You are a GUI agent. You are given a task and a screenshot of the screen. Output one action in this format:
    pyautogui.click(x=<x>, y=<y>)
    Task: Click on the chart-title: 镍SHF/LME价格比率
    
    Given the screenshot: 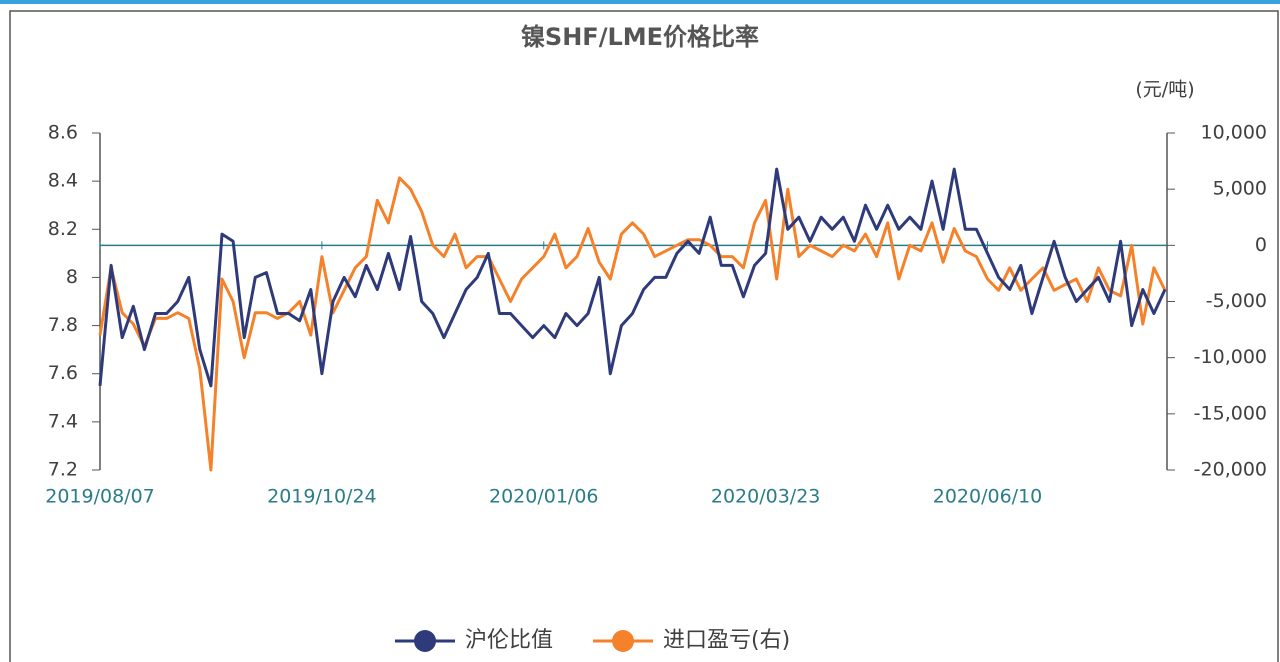 What is the action you would take?
    pyautogui.click(x=640, y=37)
    